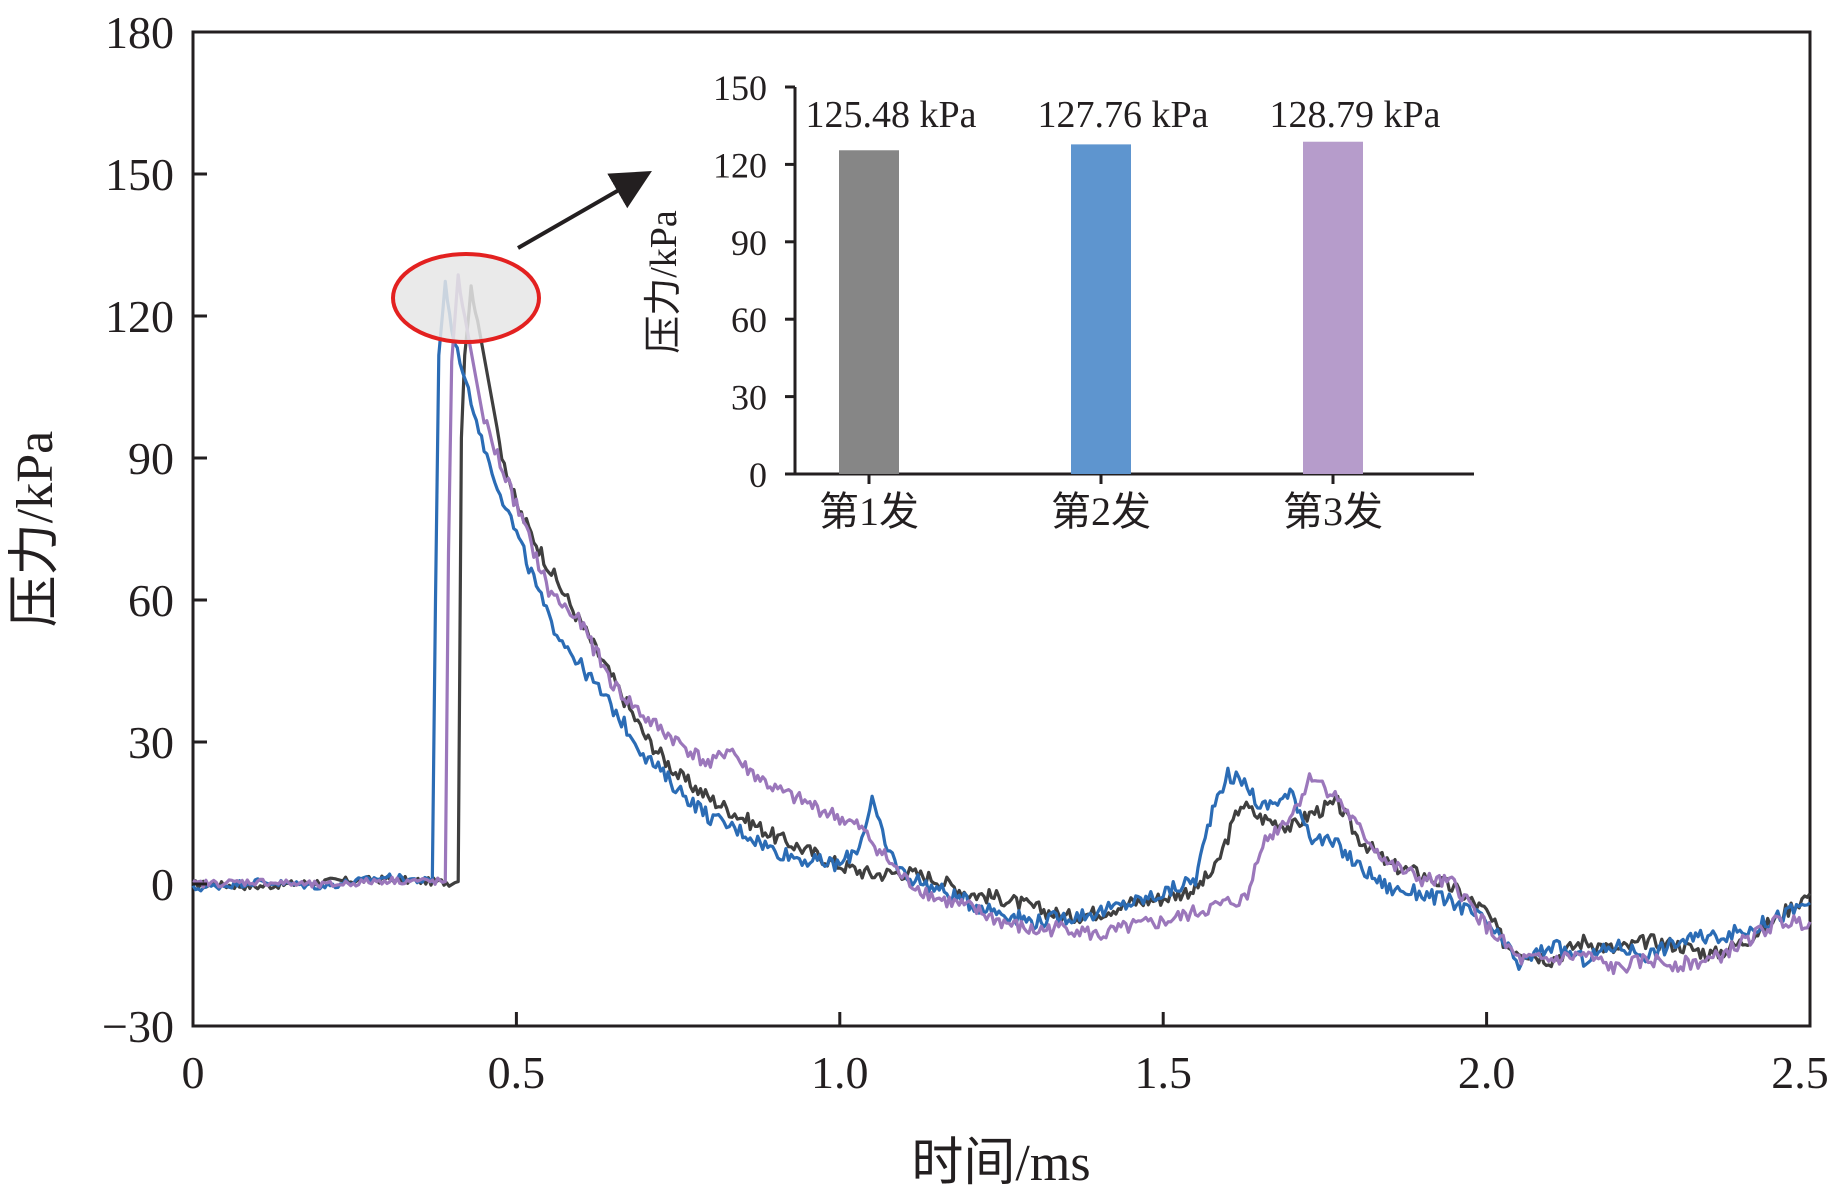 The height and width of the screenshot is (1202, 1845). I want to click on inset-category-label: 第1发, so click(869, 511).